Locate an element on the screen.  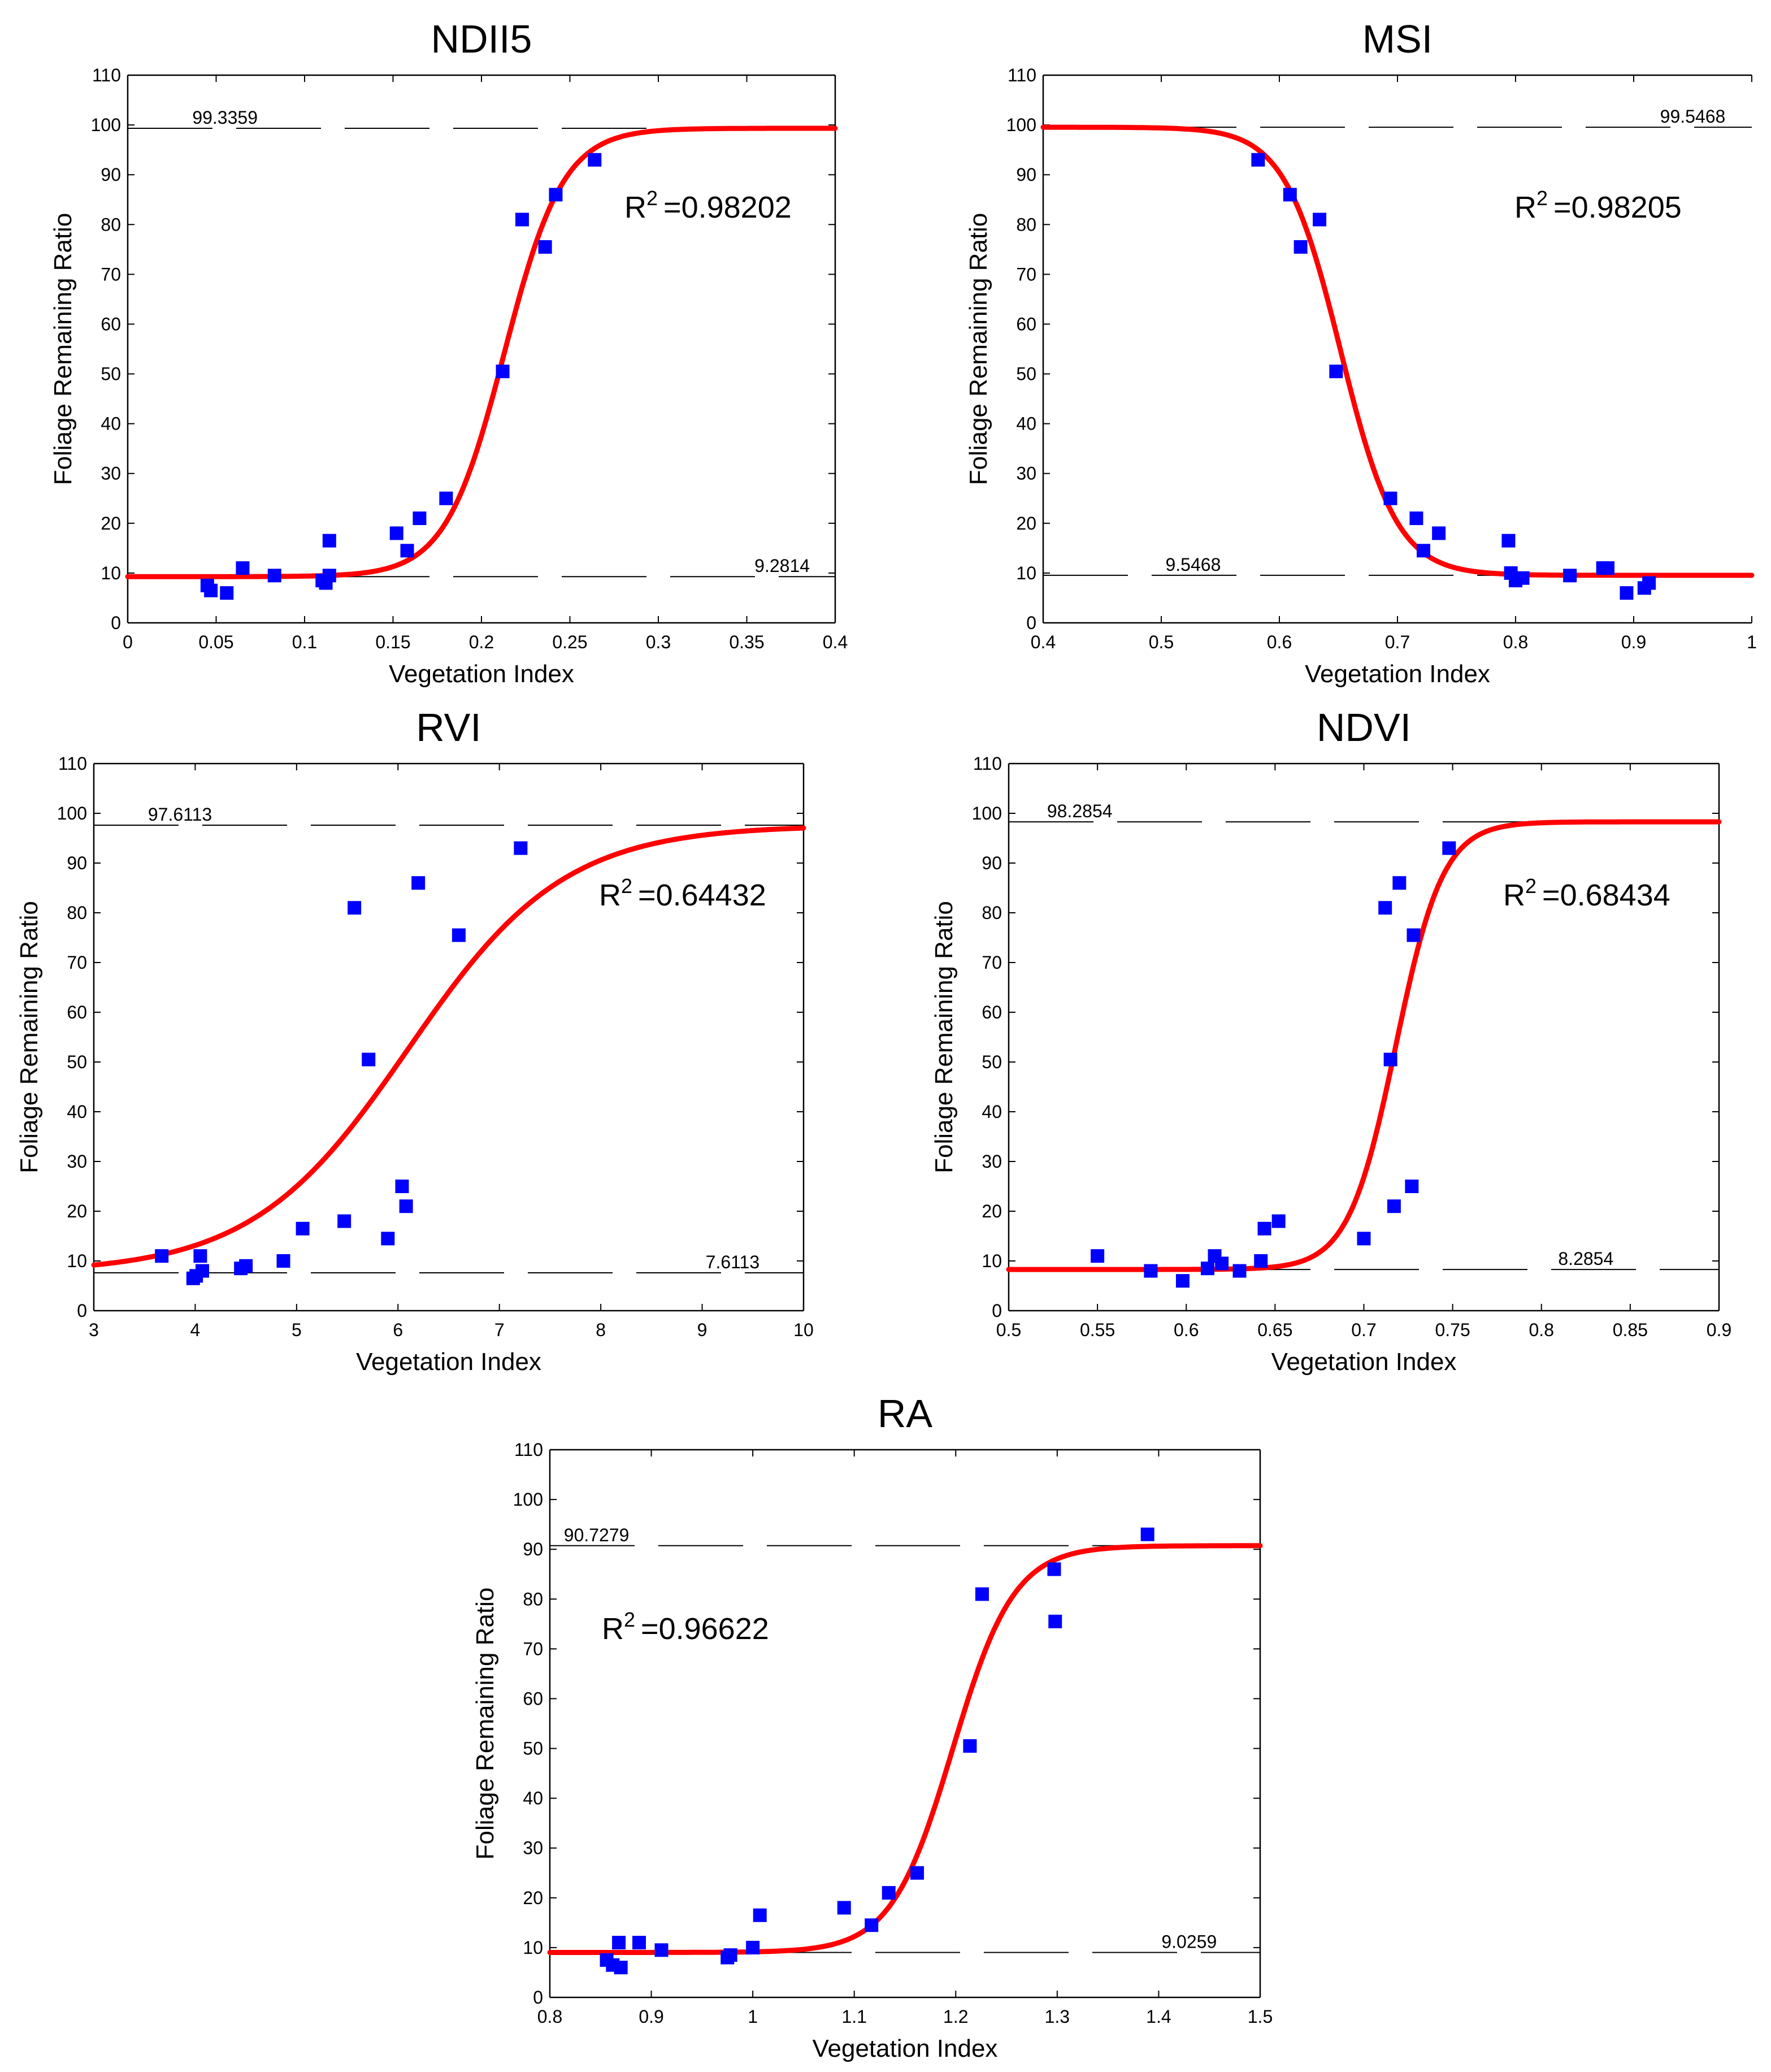
y-tick-label: 10 is located at coordinates (77, 1261).